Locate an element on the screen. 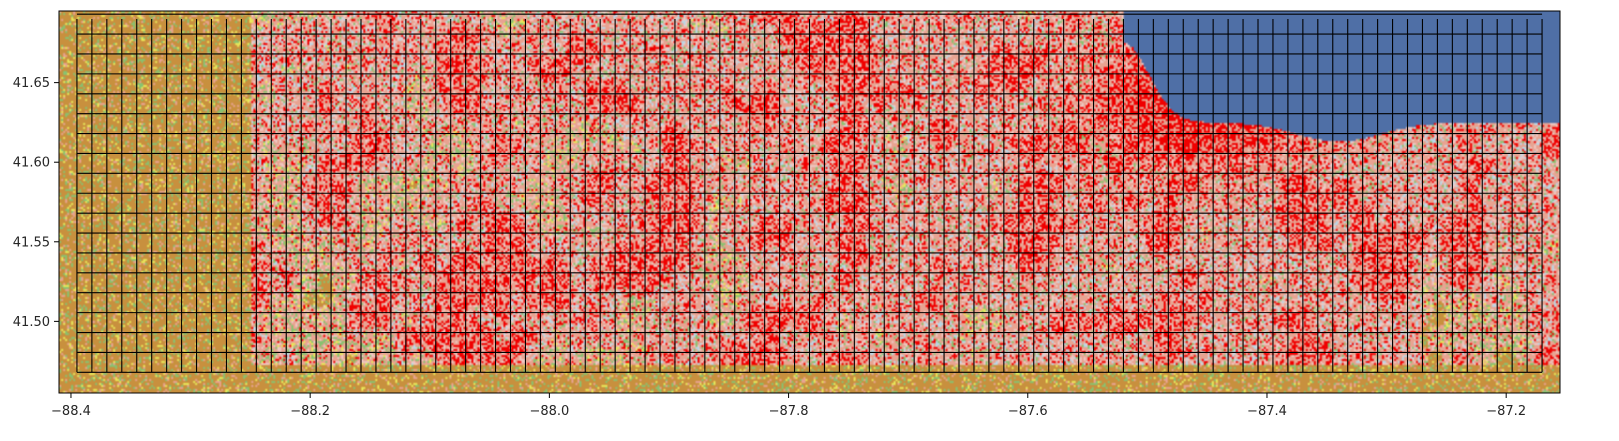 The width and height of the screenshot is (1619, 441). y-axis: 41.50 41.55 41.60 41.65 is located at coordinates (36, 203).